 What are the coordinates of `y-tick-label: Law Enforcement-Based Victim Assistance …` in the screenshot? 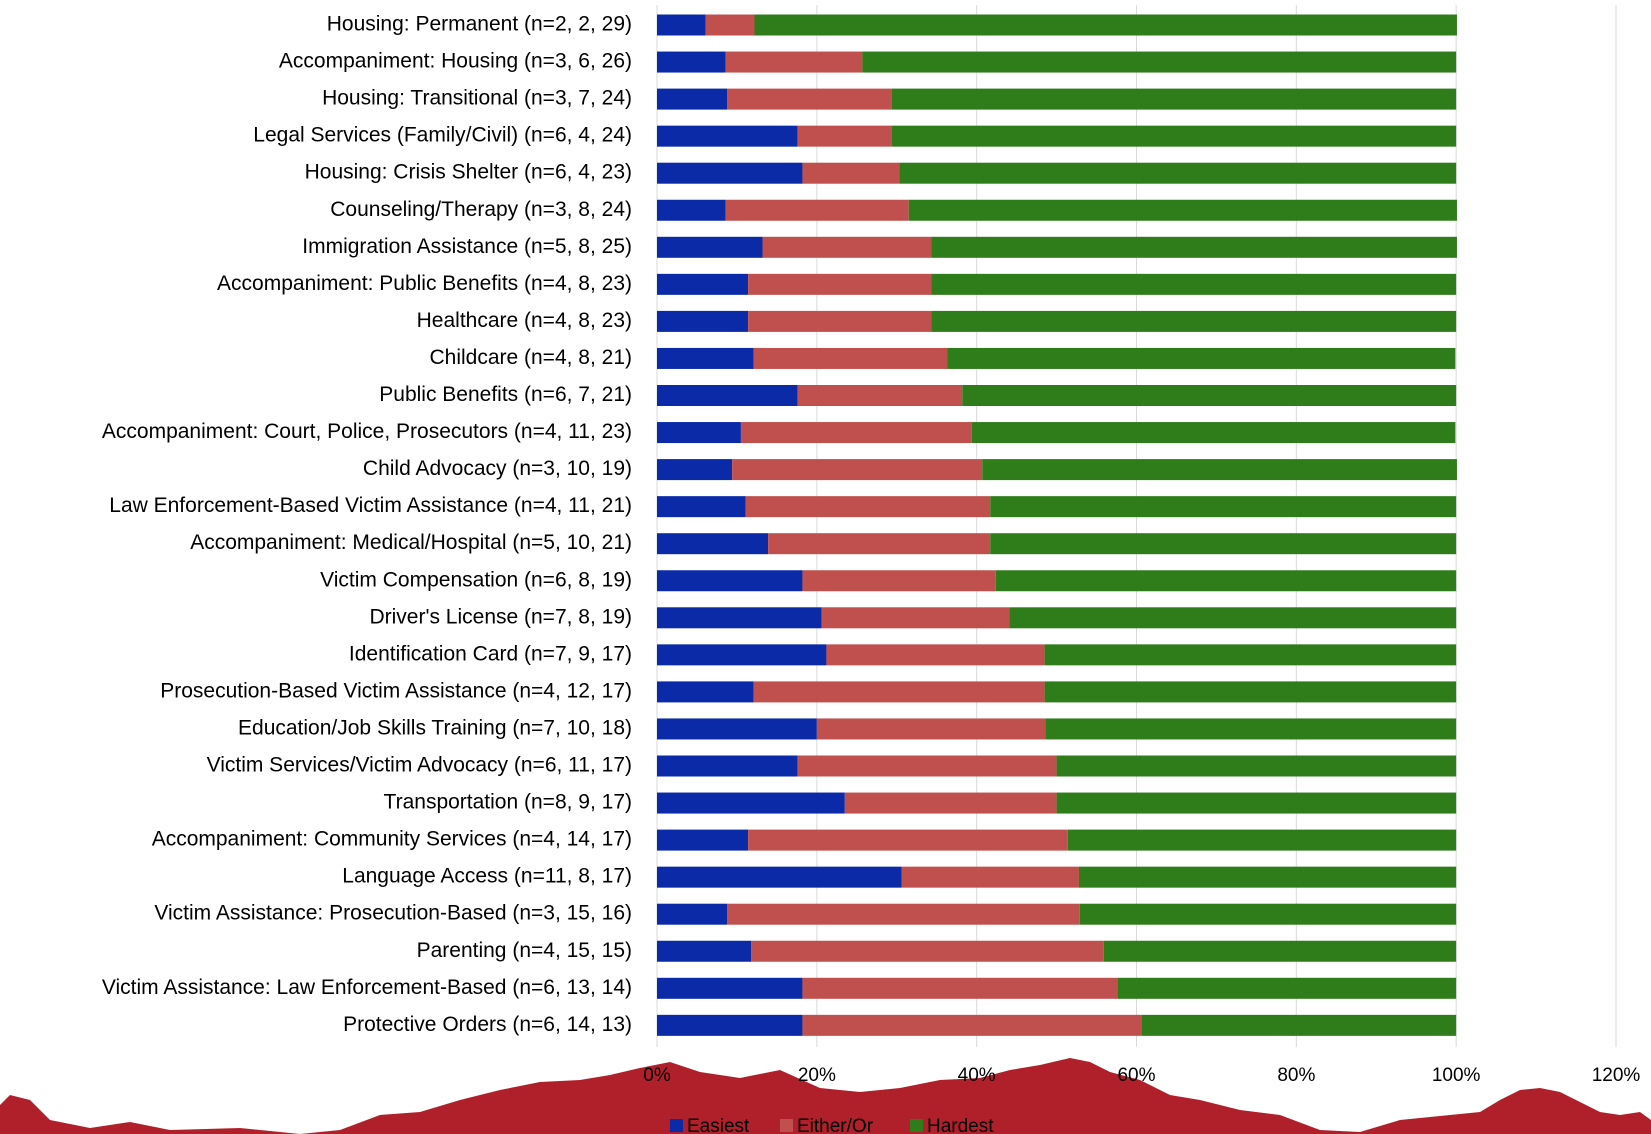 It's located at (370, 505).